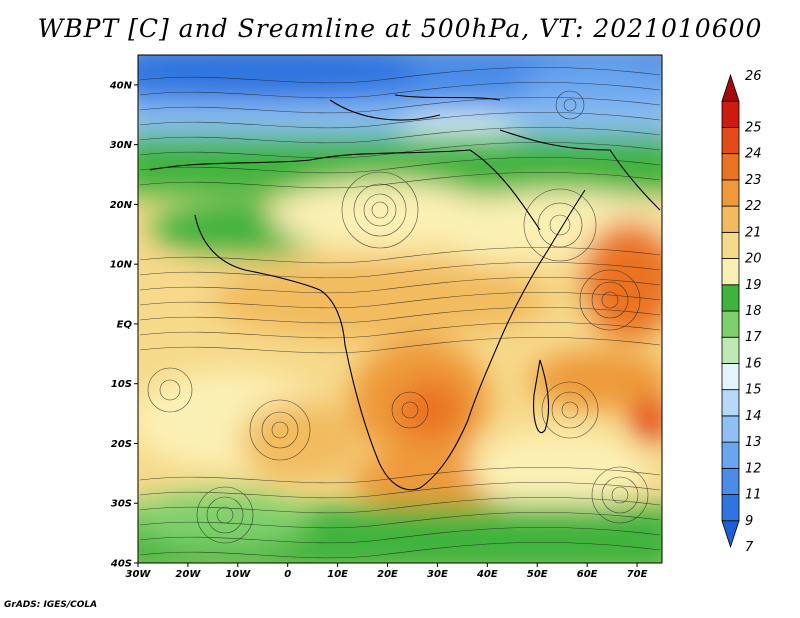  What do you see at coordinates (753, 390) in the screenshot?
I see `colorbar-label: 15` at bounding box center [753, 390].